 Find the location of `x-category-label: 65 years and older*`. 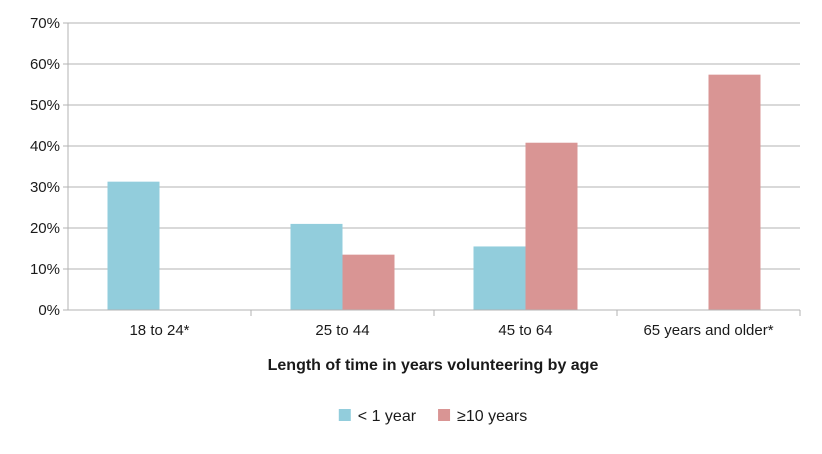

x-category-label: 65 years and older* is located at coordinates (708, 330).